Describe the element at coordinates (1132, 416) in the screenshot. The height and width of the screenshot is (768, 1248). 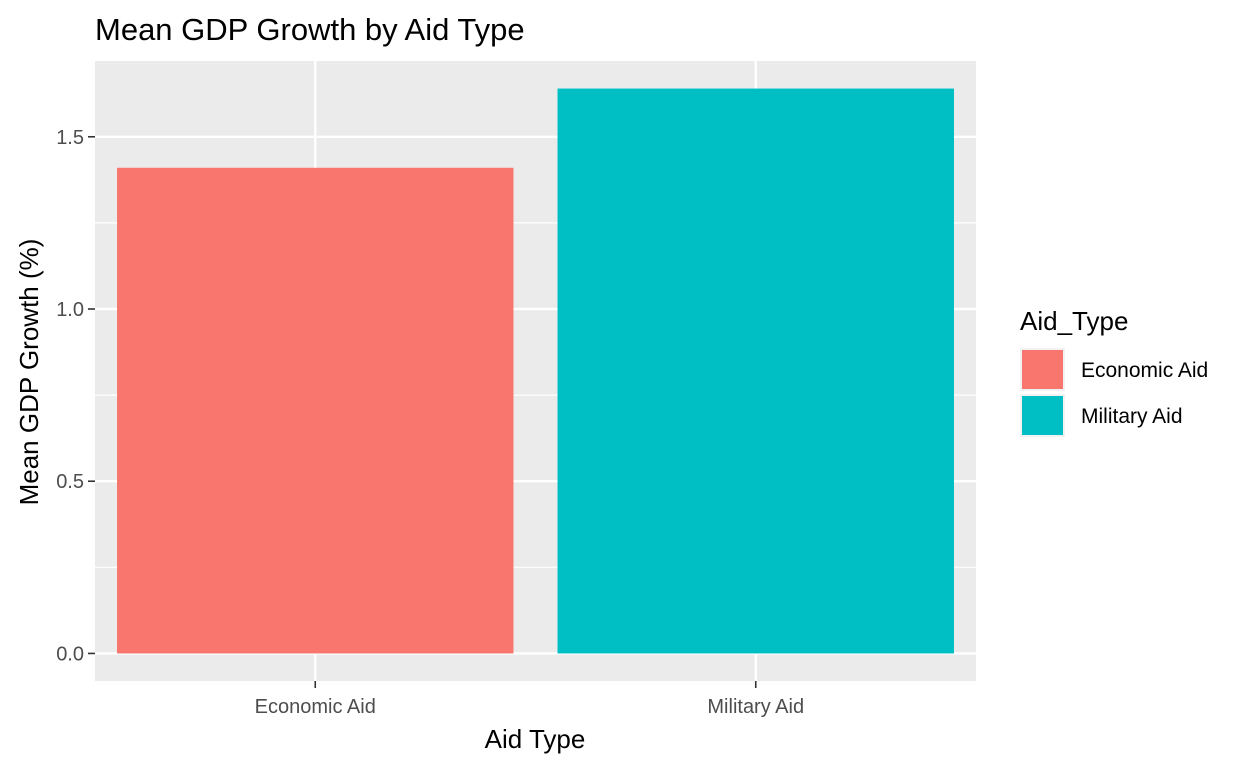
I see `legend-item-label: Military Aid` at that location.